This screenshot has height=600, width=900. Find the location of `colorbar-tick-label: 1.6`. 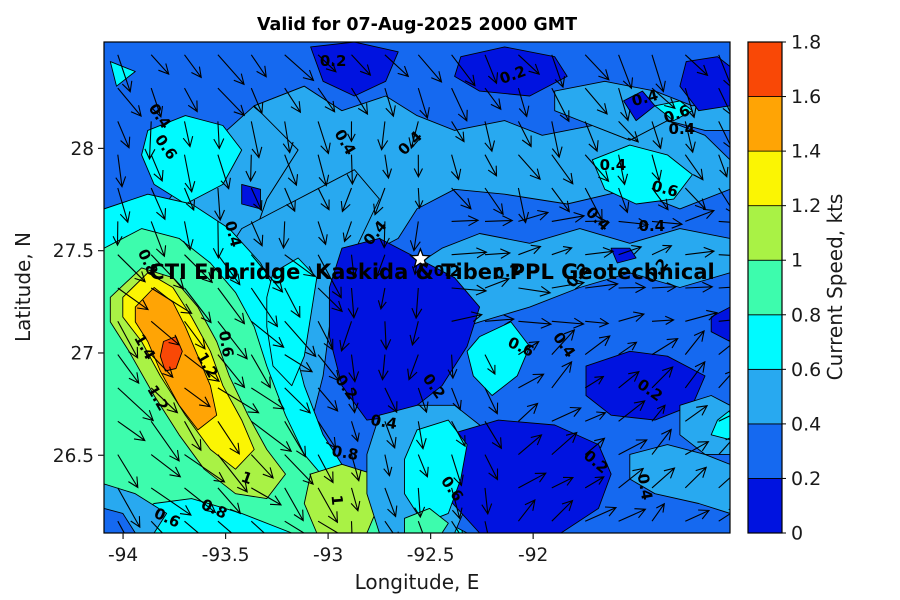

colorbar-tick-label: 1.6 is located at coordinates (806, 97).